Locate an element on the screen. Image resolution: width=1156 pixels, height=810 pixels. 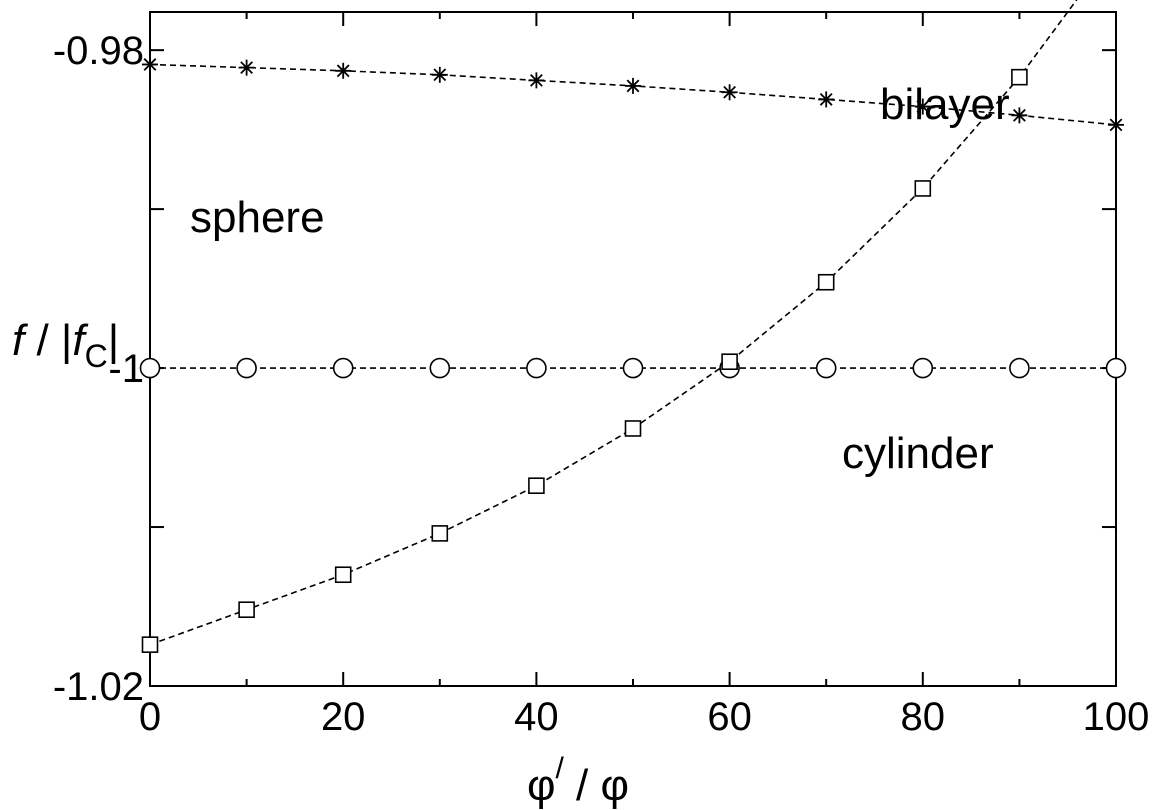
x-tick-label: 60 is located at coordinates (729, 717).